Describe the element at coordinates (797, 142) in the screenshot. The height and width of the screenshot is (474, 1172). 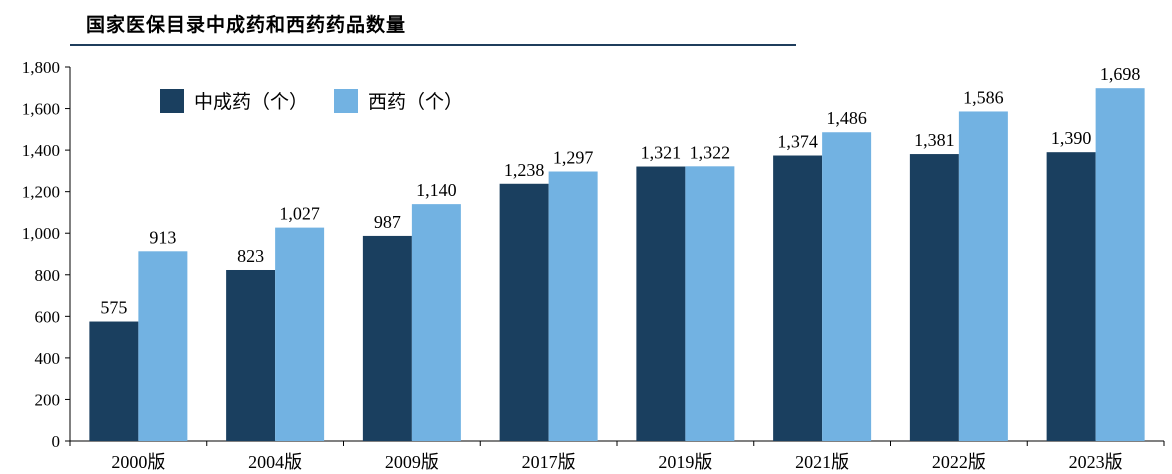
I see `data-label: 1,374` at that location.